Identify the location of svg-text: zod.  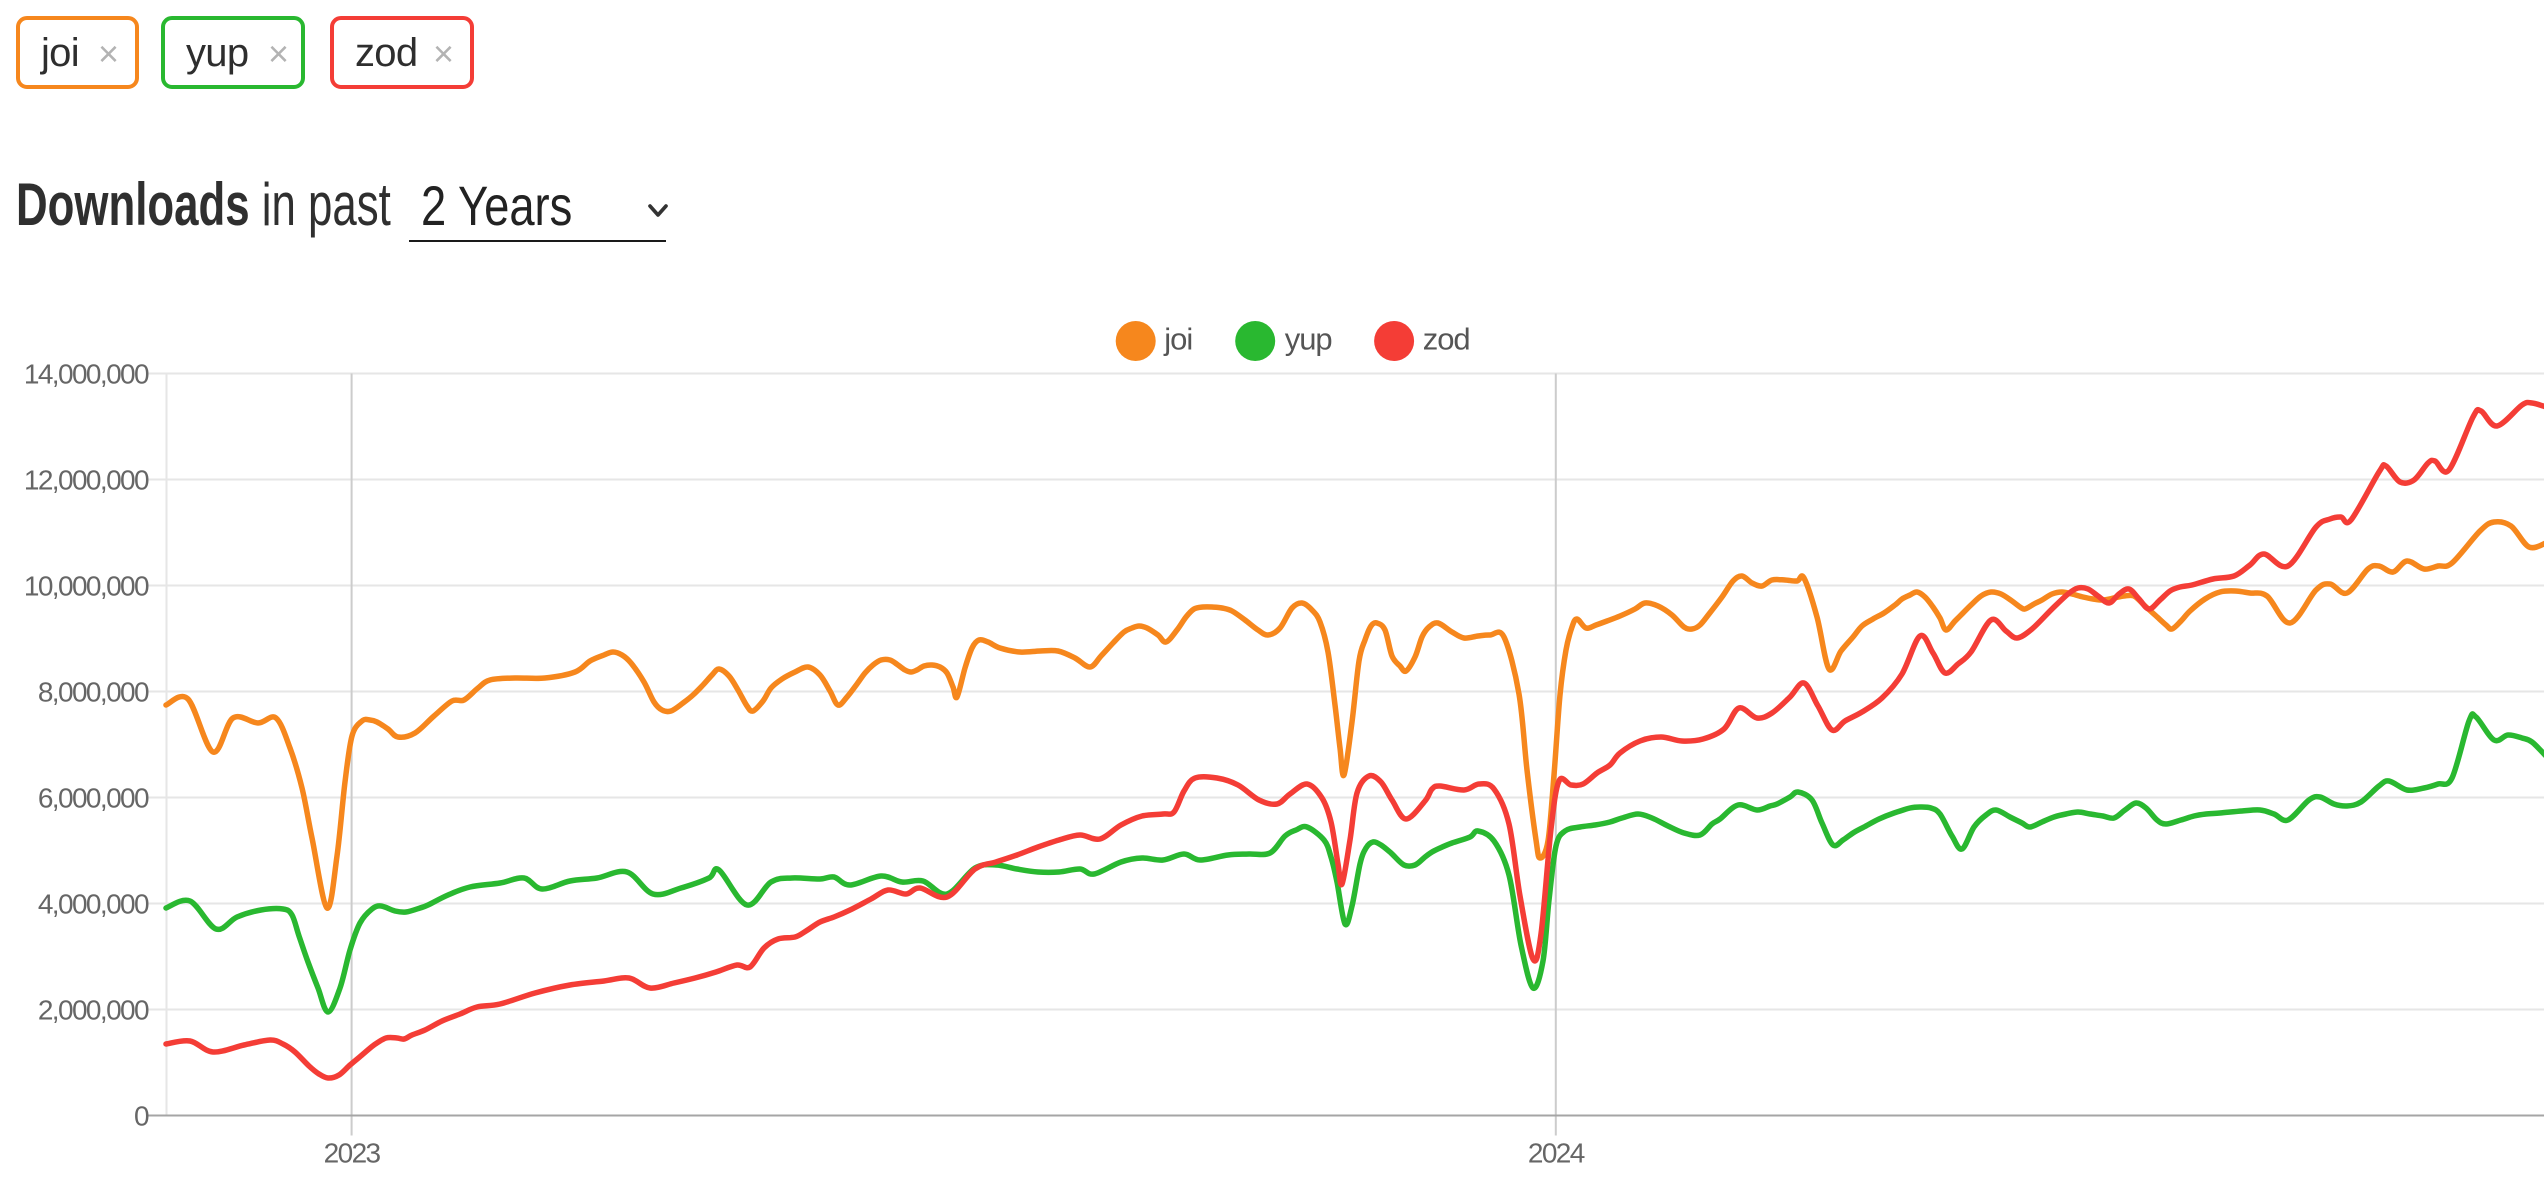
(1446, 339).